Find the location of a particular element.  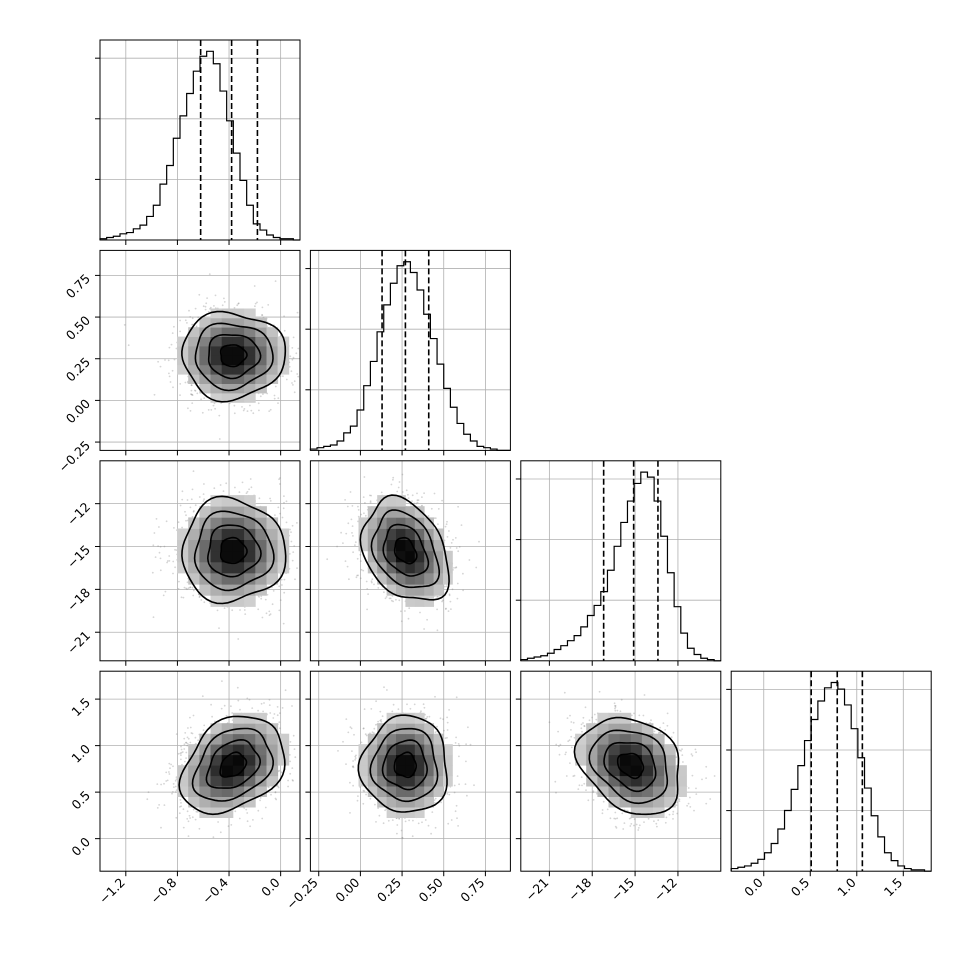

ytick-label-2-1: −18 is located at coordinates (78, 599).